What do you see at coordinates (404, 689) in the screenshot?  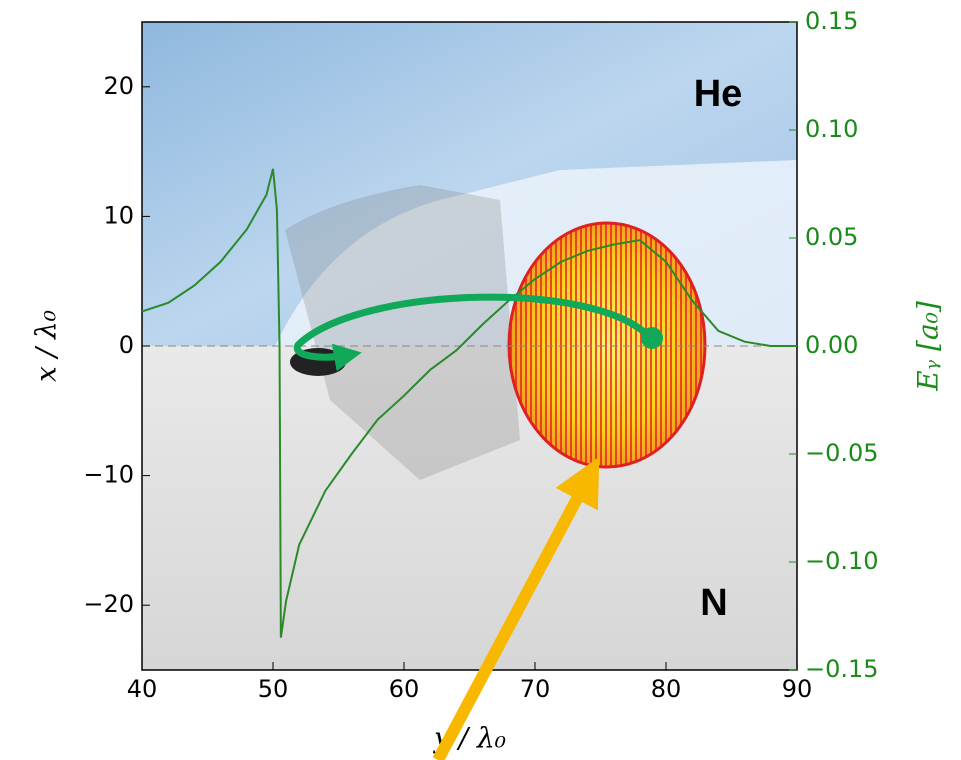 I see `x-tick-label: 60` at bounding box center [404, 689].